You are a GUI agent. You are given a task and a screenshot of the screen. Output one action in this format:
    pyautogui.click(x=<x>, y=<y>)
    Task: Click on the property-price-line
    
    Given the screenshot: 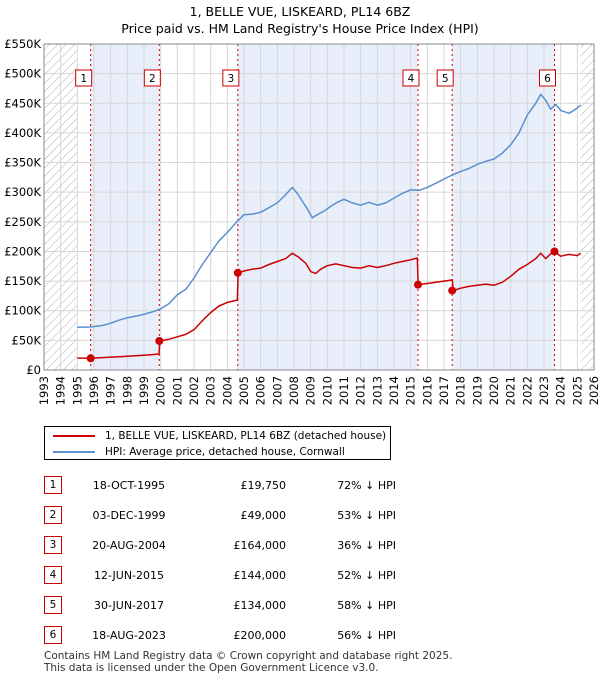 What is the action you would take?
    pyautogui.click(x=329, y=305)
    